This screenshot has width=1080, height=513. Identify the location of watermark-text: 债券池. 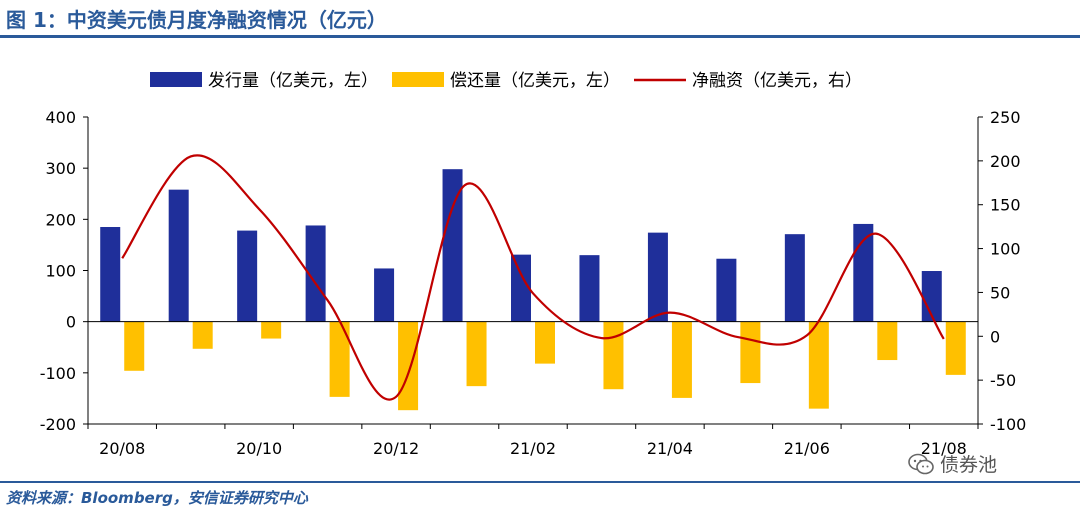
(969, 465).